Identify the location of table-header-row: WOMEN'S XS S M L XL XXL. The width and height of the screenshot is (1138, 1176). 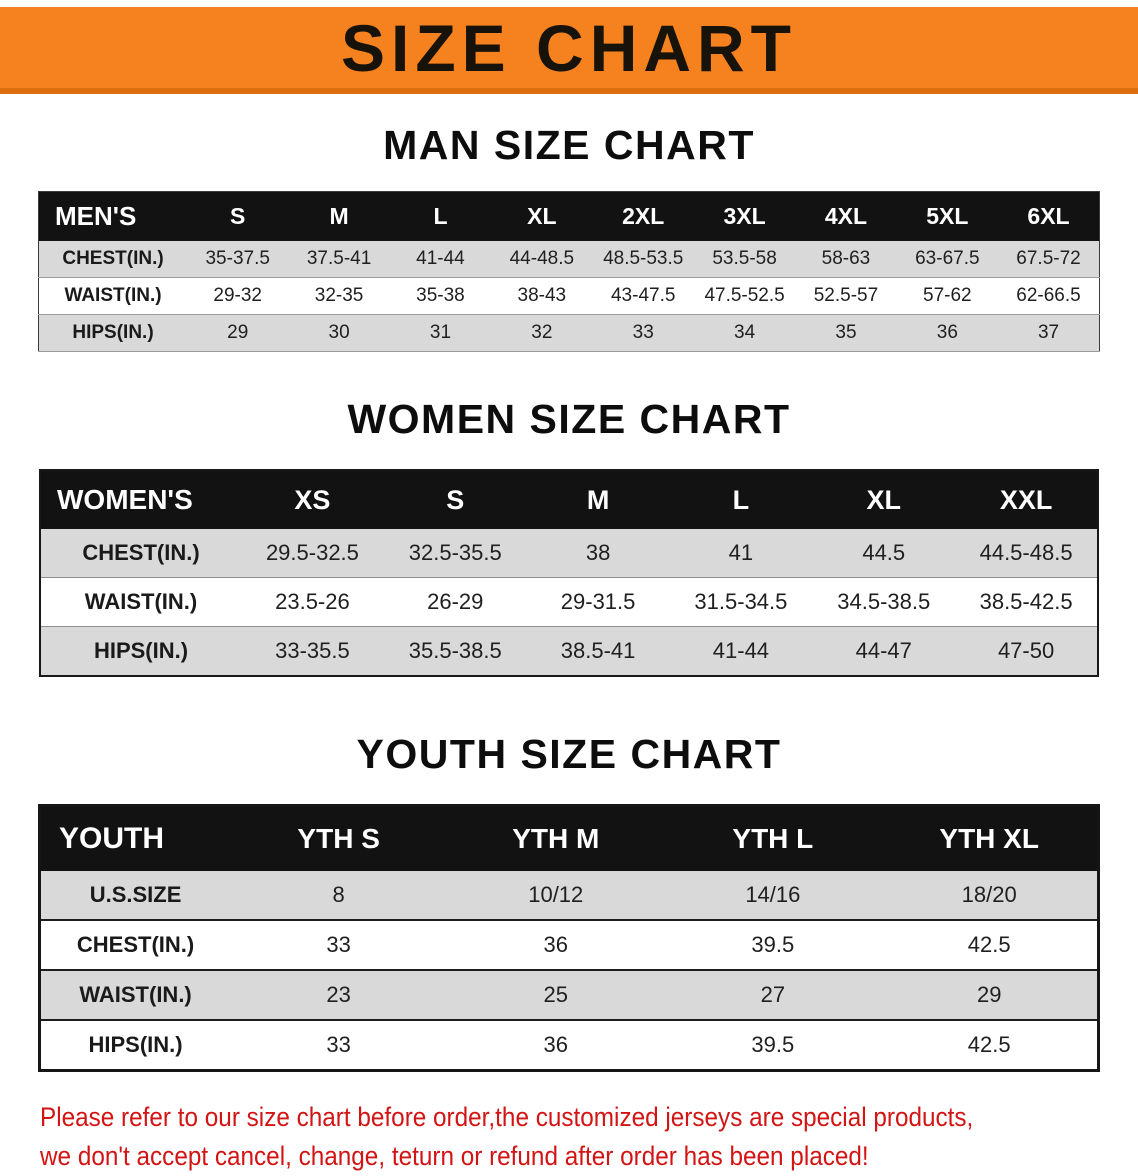
(569, 499).